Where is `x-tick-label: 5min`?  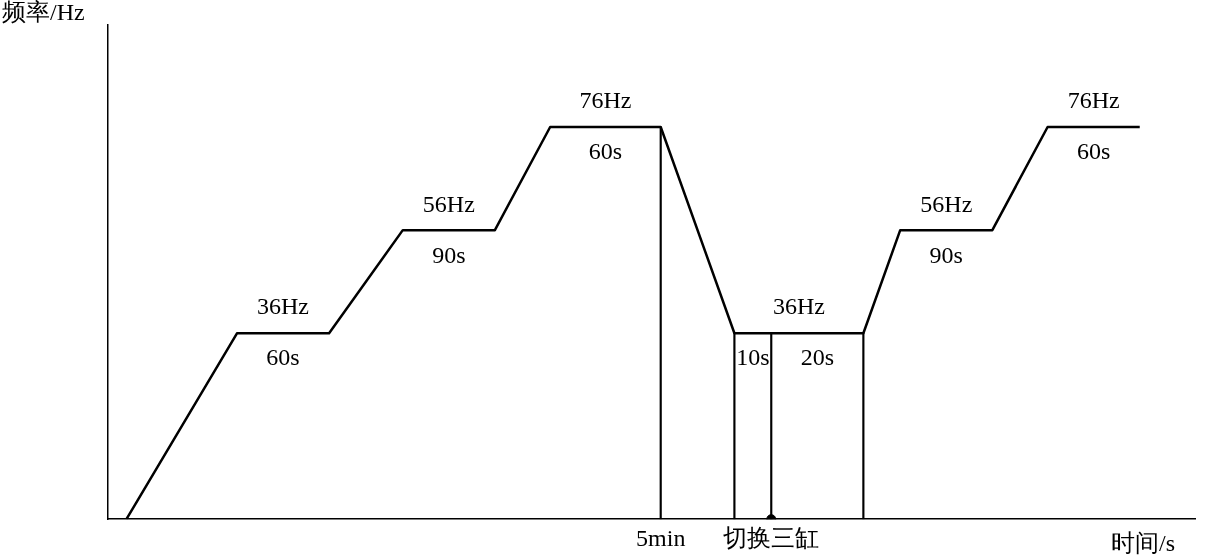
x-tick-label: 5min is located at coordinates (661, 537).